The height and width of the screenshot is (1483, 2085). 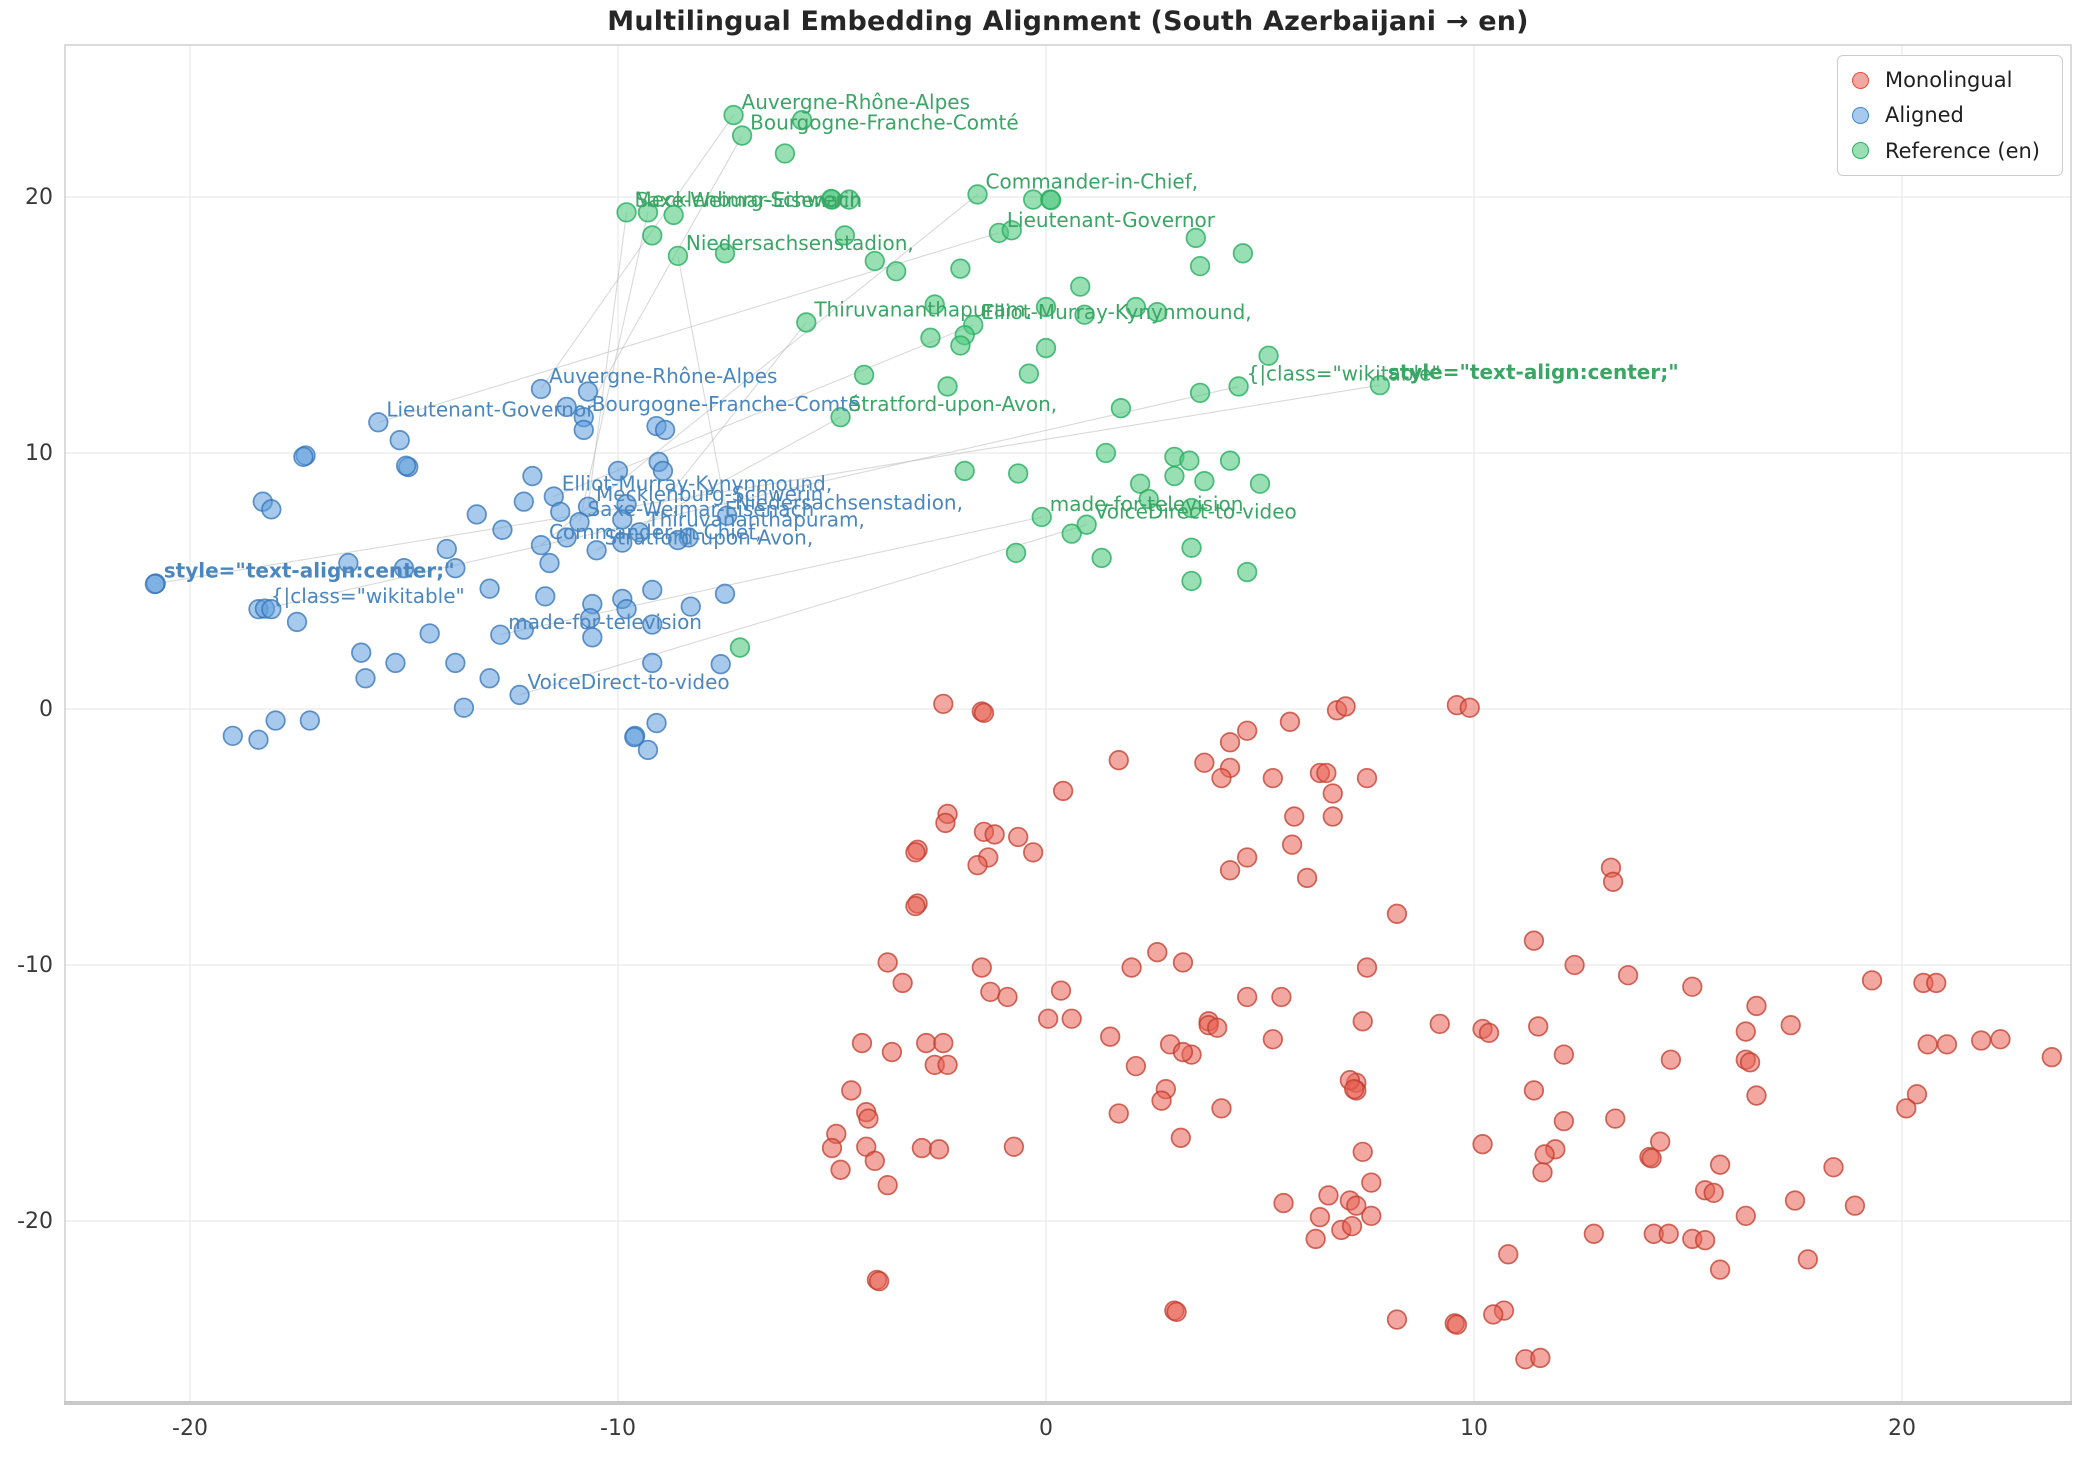 What do you see at coordinates (39, 197) in the screenshot?
I see `y-tick-label: 20` at bounding box center [39, 197].